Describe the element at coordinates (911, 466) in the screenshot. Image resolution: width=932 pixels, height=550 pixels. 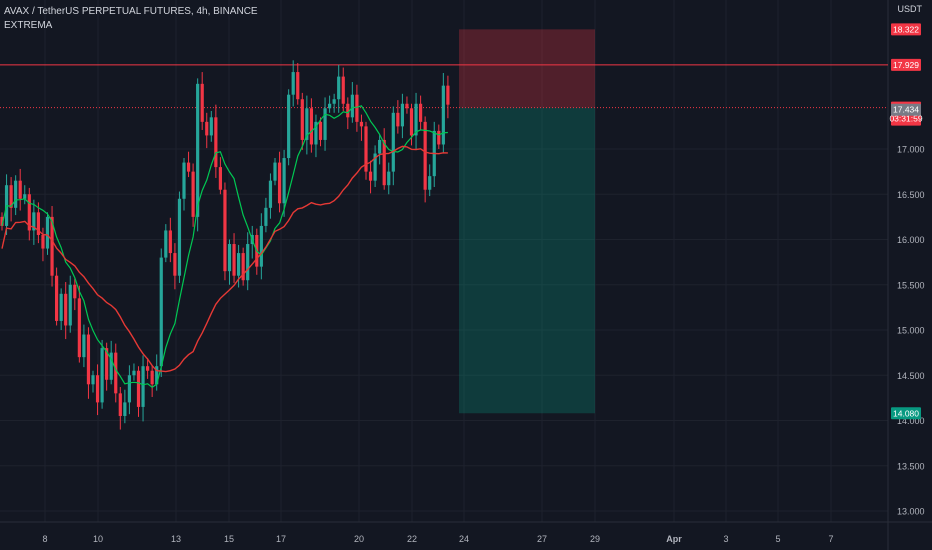
I see `price-tick-label: 13.500` at that location.